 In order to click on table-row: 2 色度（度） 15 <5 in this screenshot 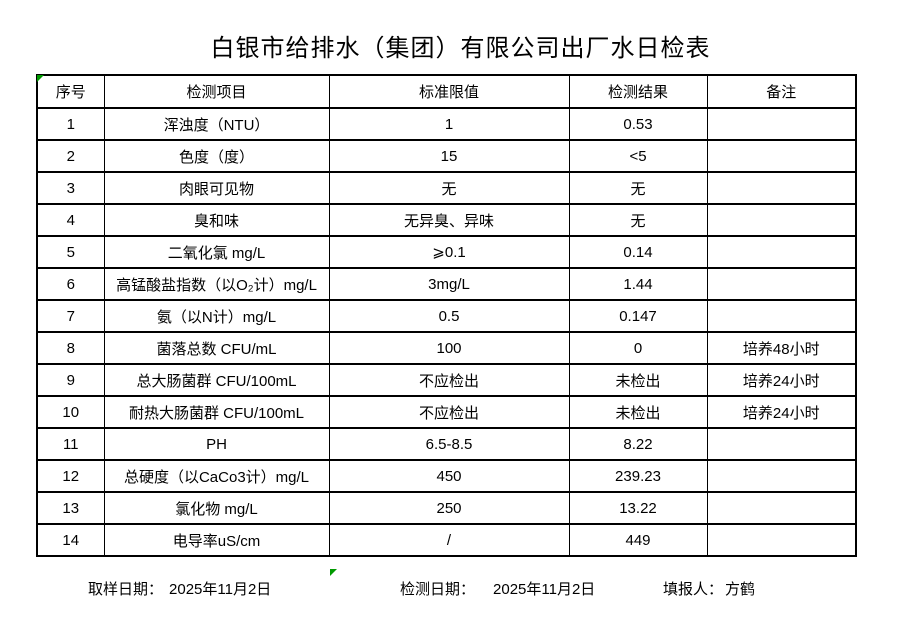, I will do `click(446, 156)`.